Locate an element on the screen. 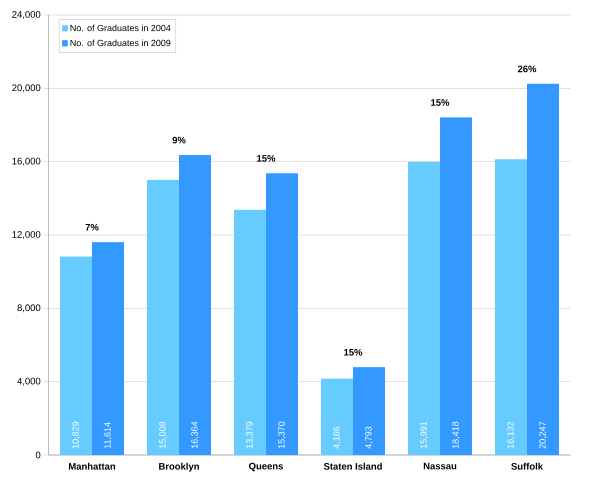 The width and height of the screenshot is (616, 485). x-tick-label: Brooklyn is located at coordinates (179, 467).